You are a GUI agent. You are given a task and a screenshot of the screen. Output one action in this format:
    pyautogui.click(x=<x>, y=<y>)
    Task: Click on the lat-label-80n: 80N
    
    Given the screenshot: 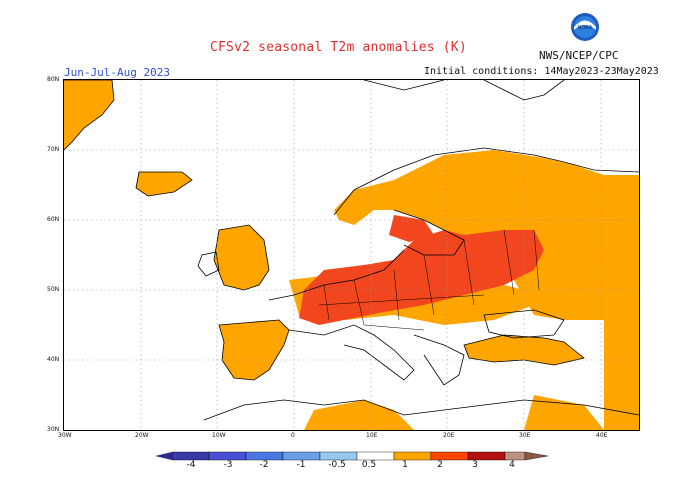 What is the action you would take?
    pyautogui.click(x=53, y=79)
    